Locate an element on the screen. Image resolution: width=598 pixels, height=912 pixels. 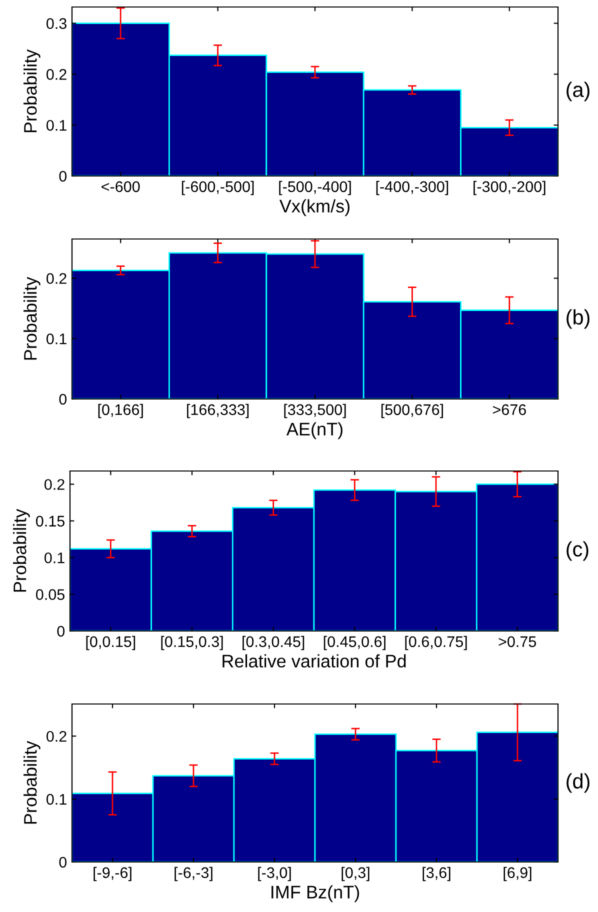
x-axis-title: IMF Bz(nT) is located at coordinates (316, 893).